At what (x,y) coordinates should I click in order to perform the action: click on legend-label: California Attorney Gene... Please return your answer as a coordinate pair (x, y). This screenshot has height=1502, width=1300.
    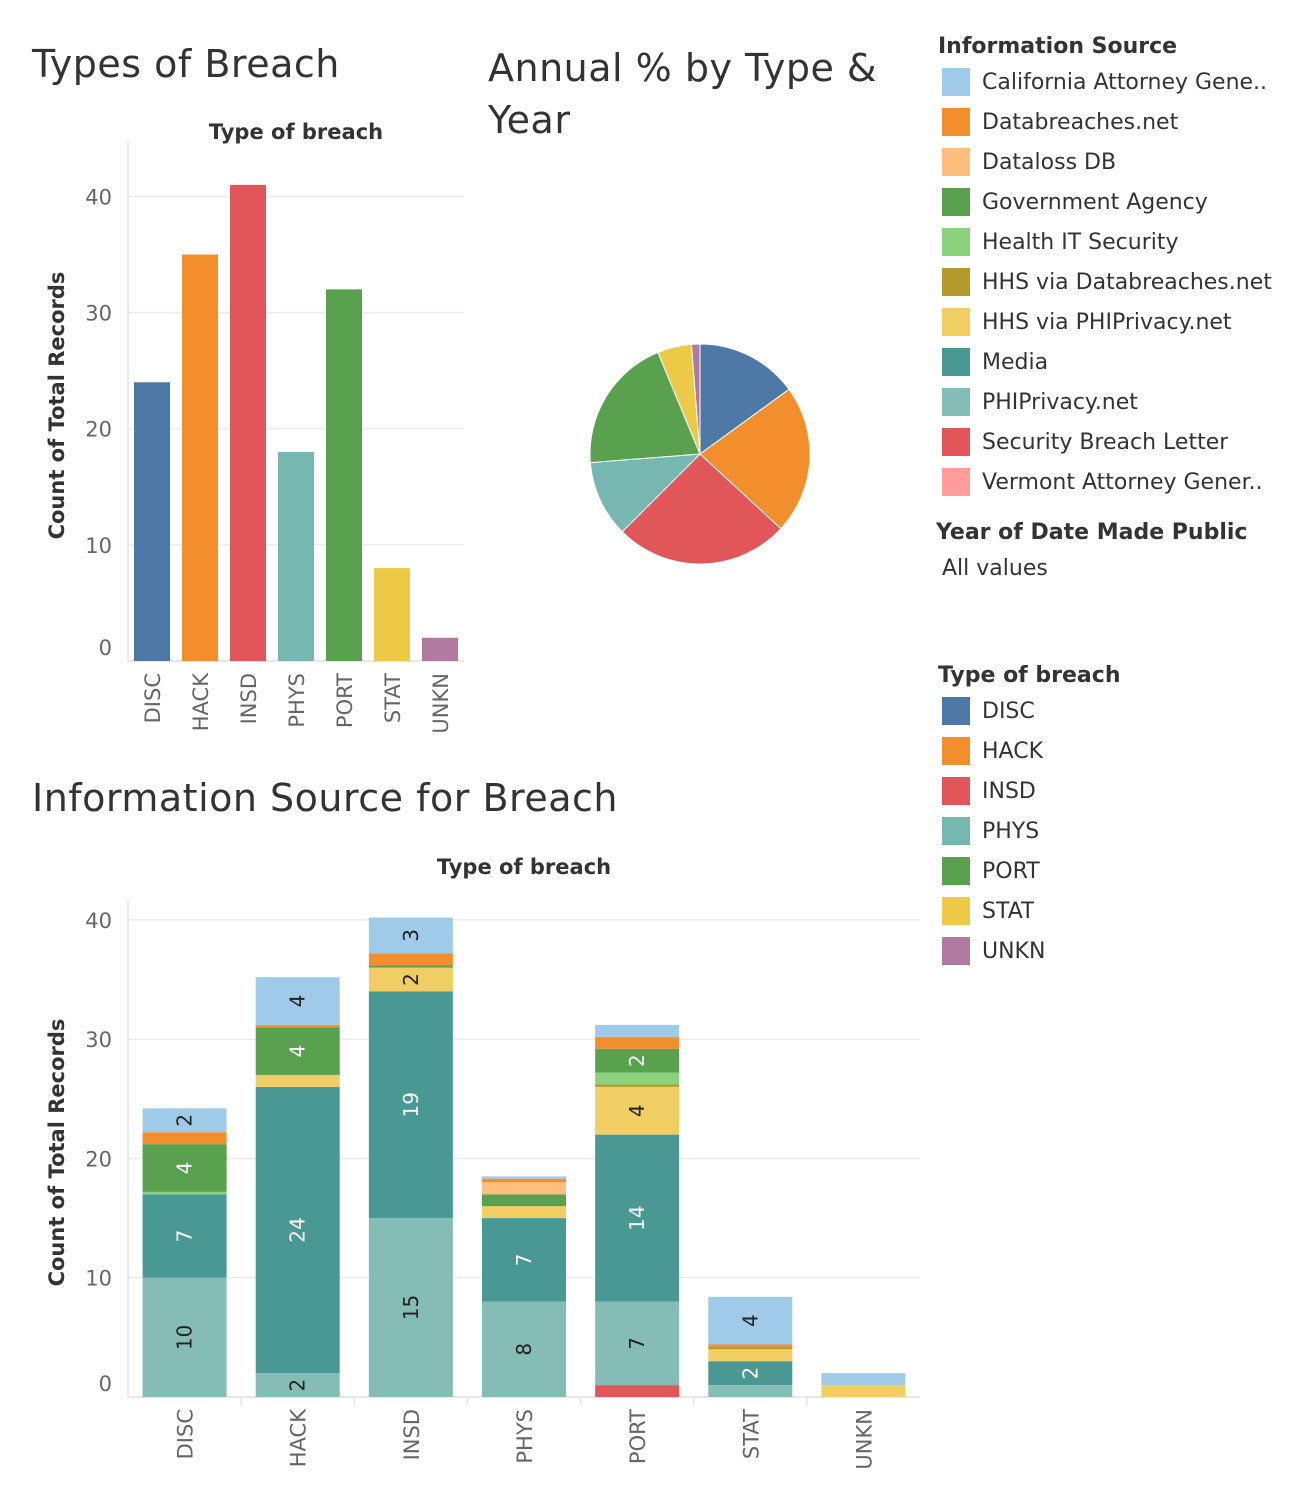
    Looking at the image, I should click on (1125, 82).